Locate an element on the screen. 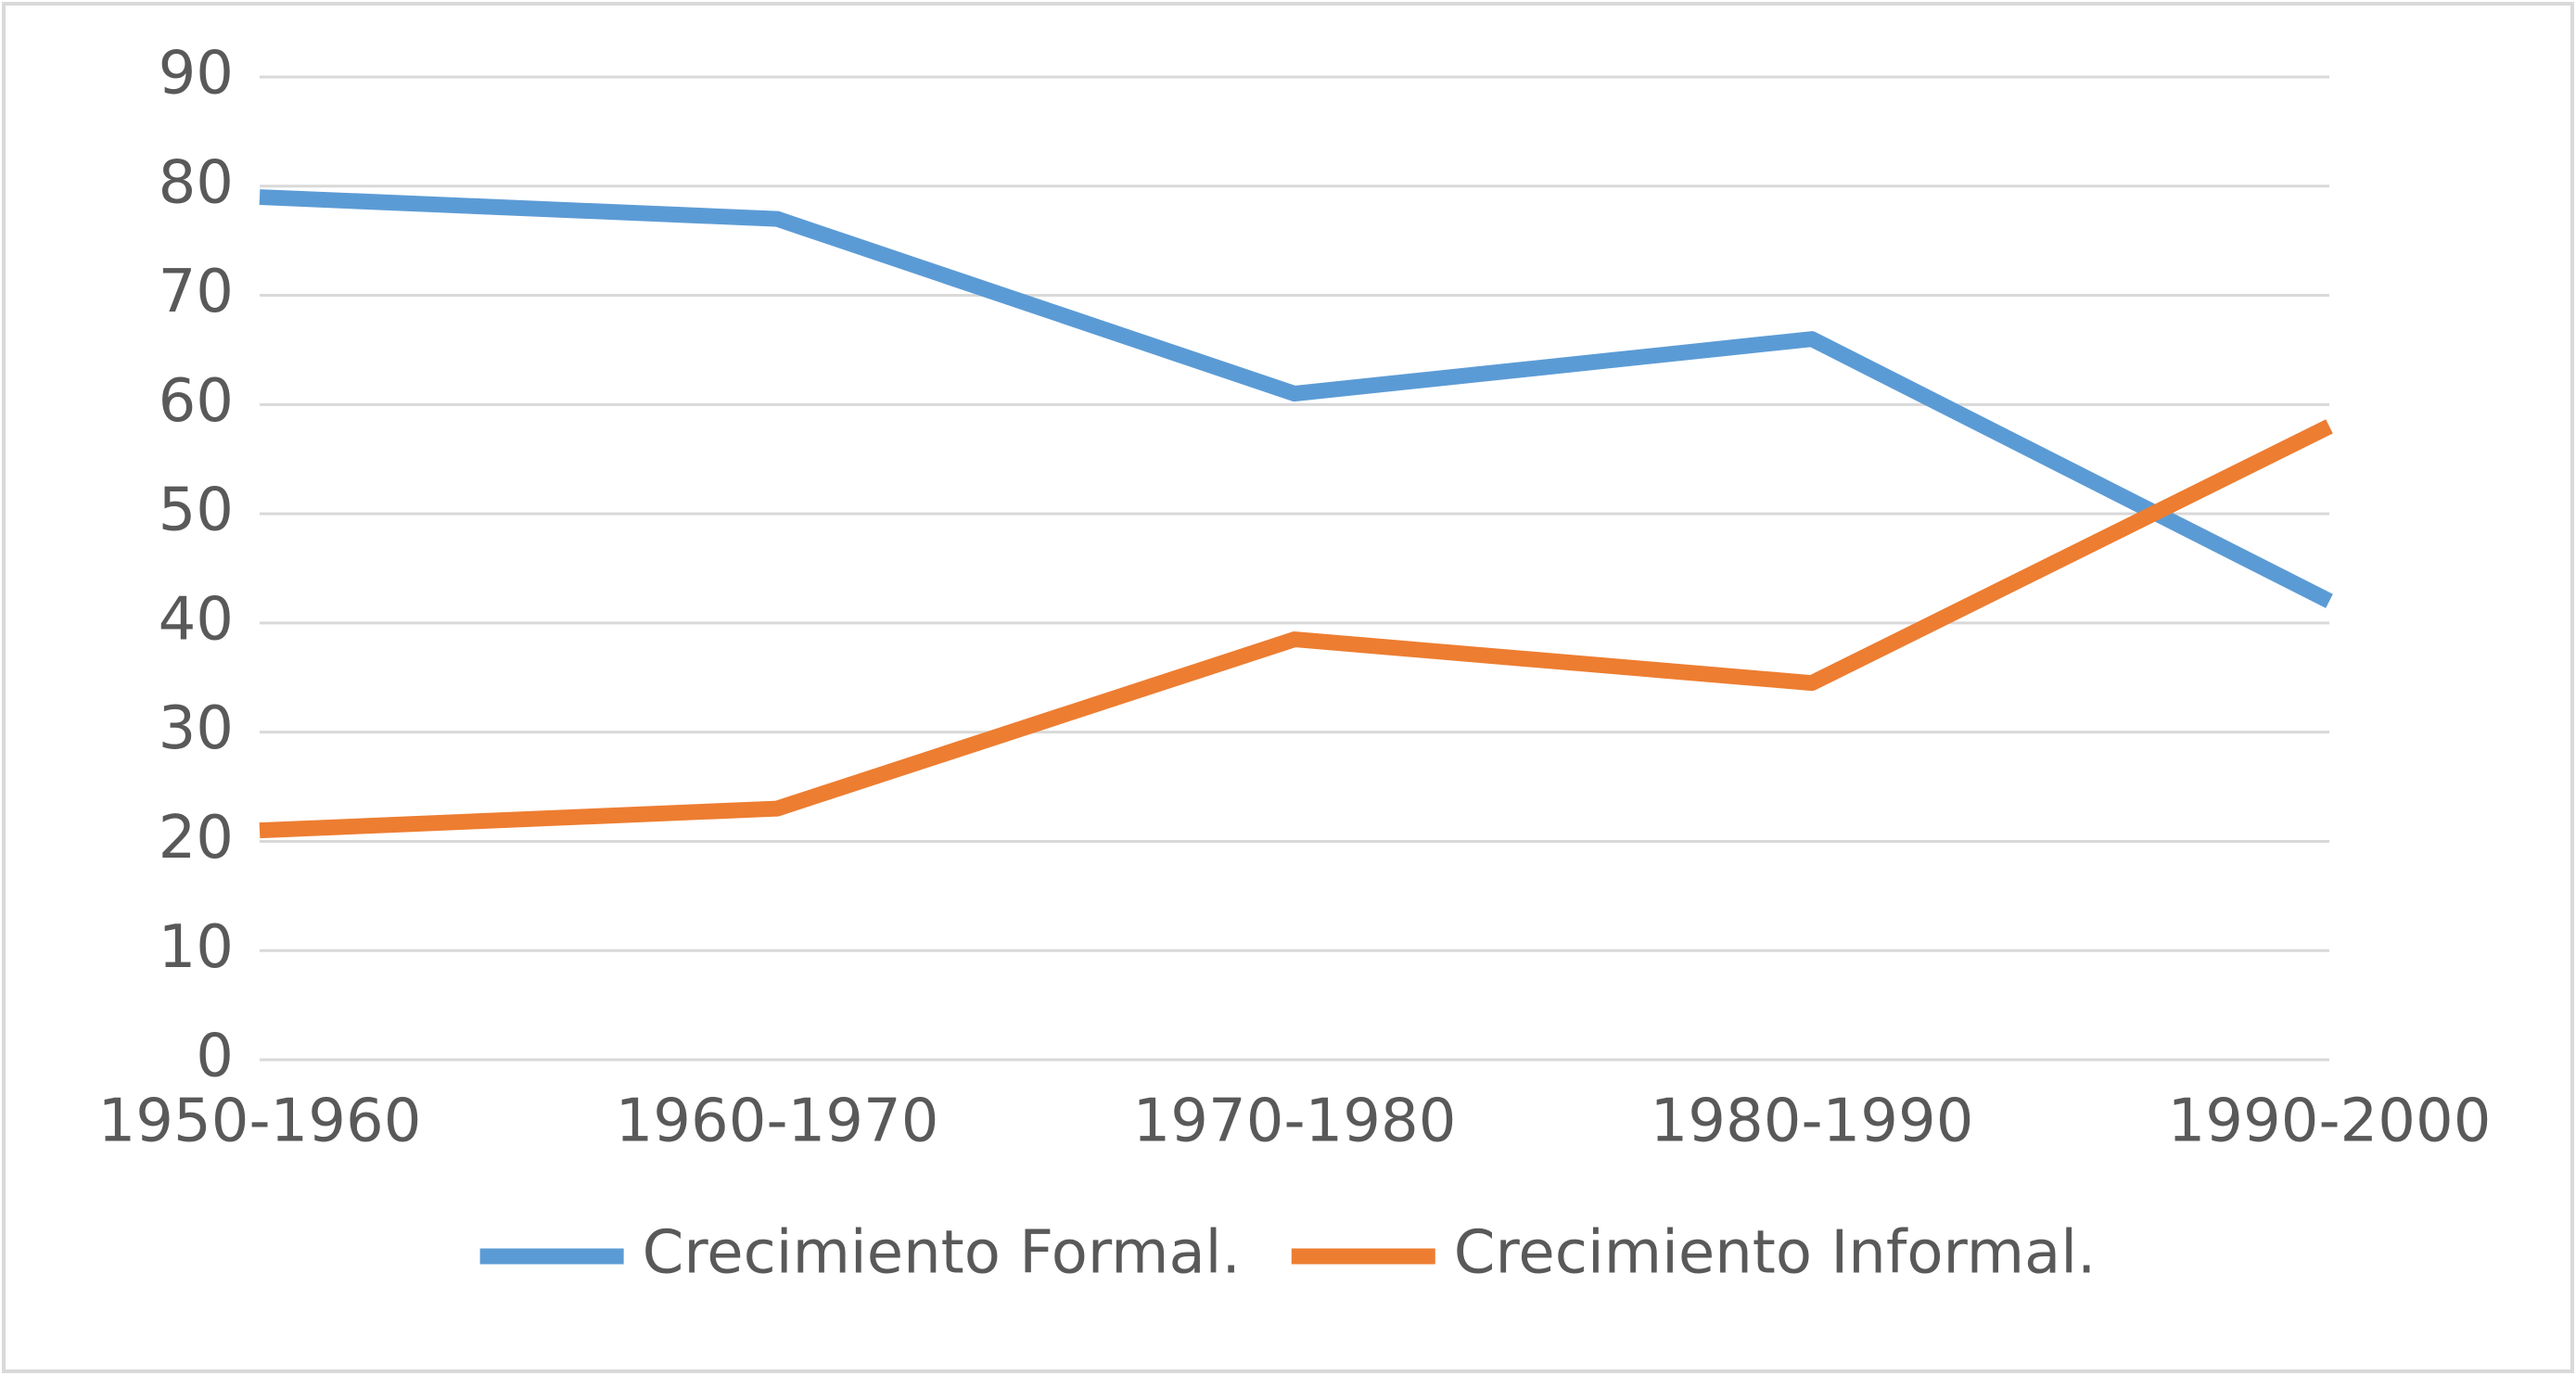 The width and height of the screenshot is (2576, 1375). x-tick-label: 1990-2000 is located at coordinates (2330, 1122).